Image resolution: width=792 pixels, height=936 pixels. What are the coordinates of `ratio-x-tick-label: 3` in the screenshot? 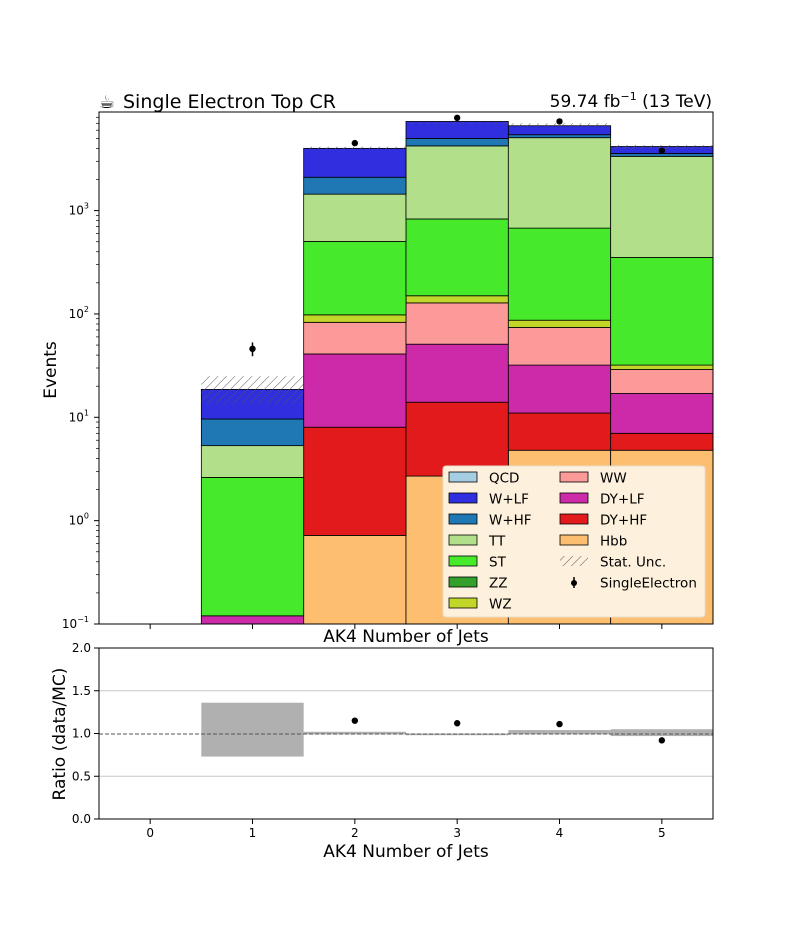 It's located at (457, 833).